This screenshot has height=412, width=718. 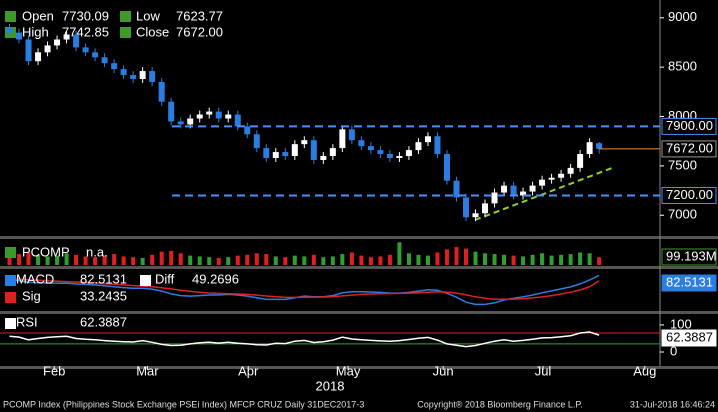 I want to click on last-price-label-box, so click(x=689, y=149).